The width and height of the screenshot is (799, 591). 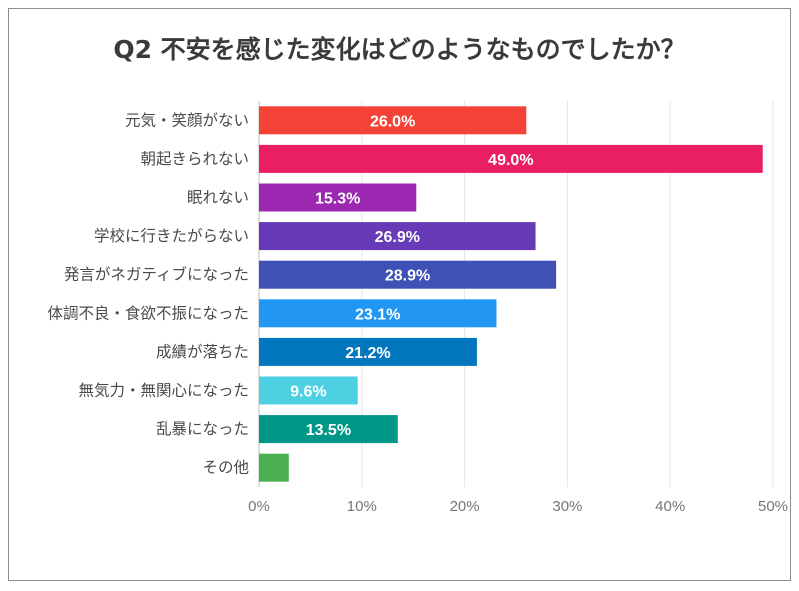 What do you see at coordinates (194, 159) in the screenshot?
I see `category-label: 朝起きられない` at bounding box center [194, 159].